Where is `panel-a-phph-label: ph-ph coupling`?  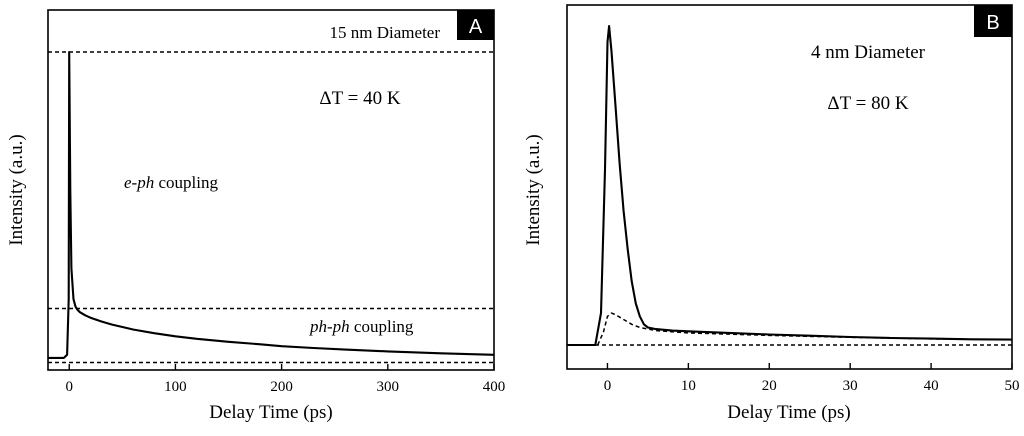 panel-a-phph-label: ph-ph coupling is located at coordinates (361, 326).